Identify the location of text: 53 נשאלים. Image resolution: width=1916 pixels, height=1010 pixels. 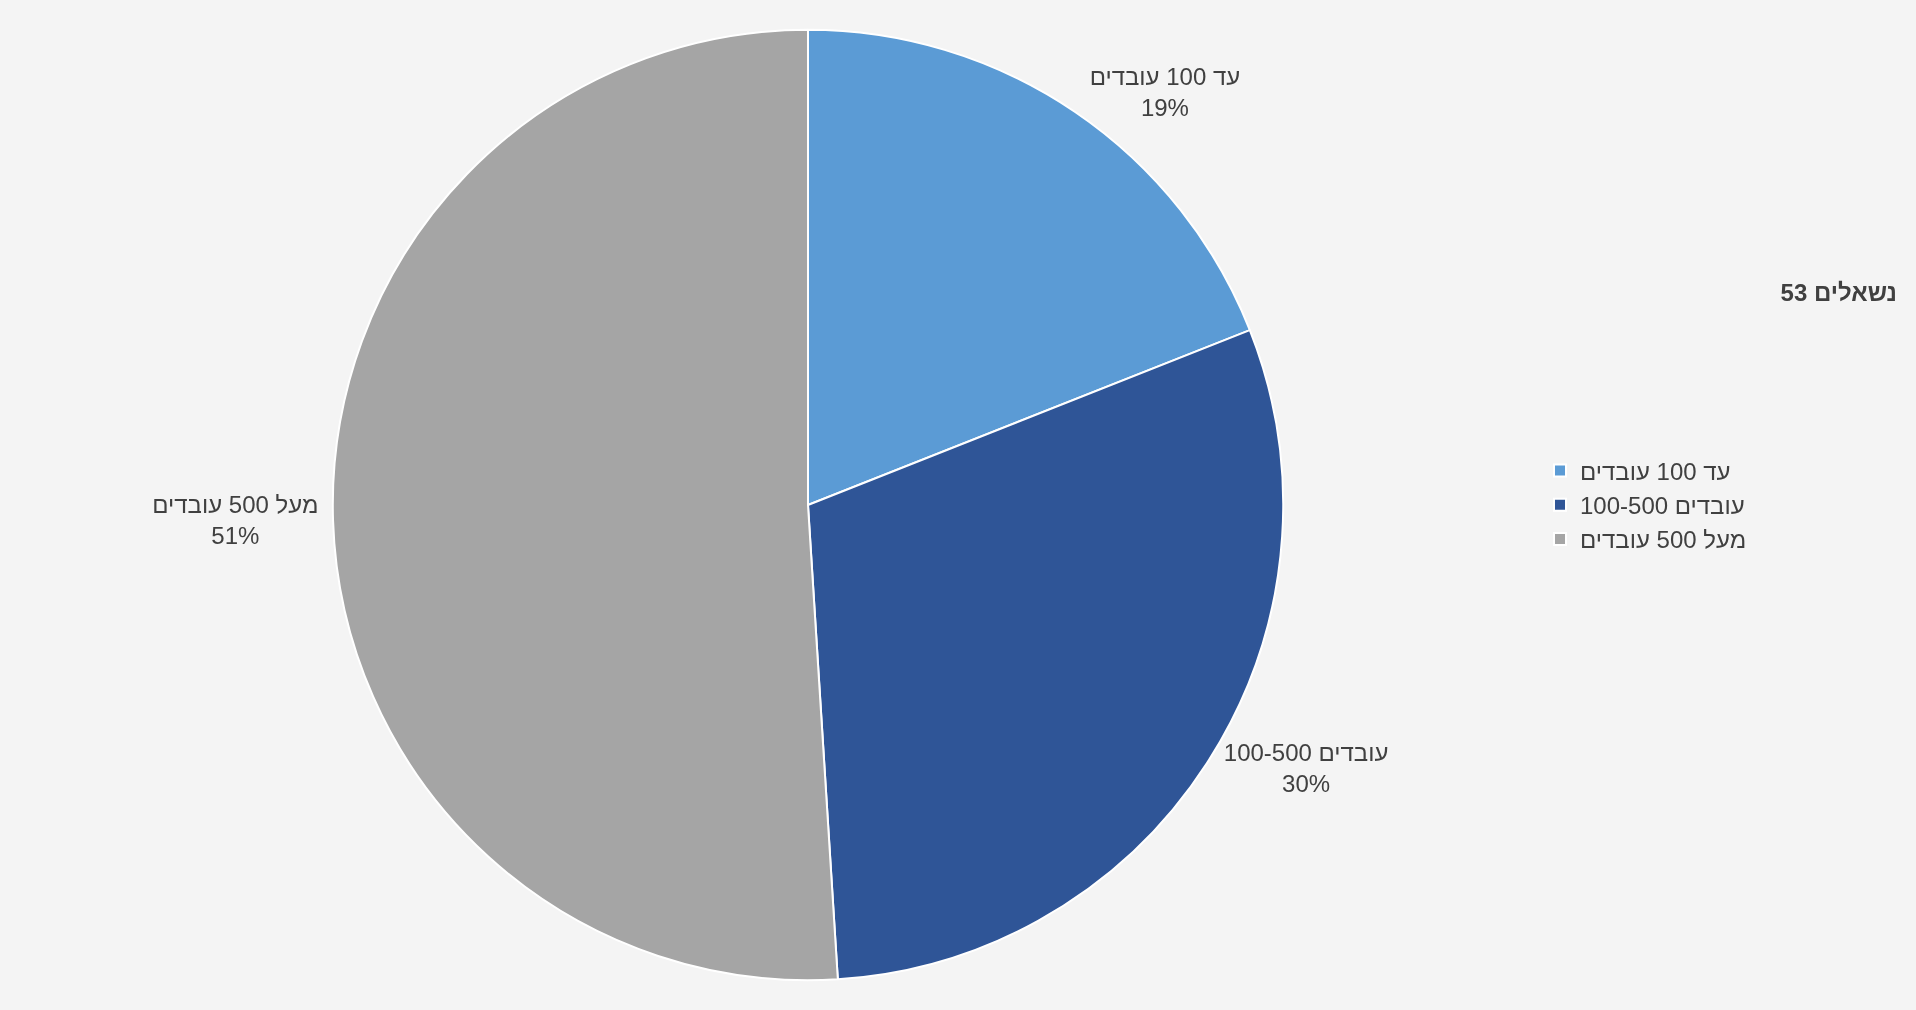
(1838, 293).